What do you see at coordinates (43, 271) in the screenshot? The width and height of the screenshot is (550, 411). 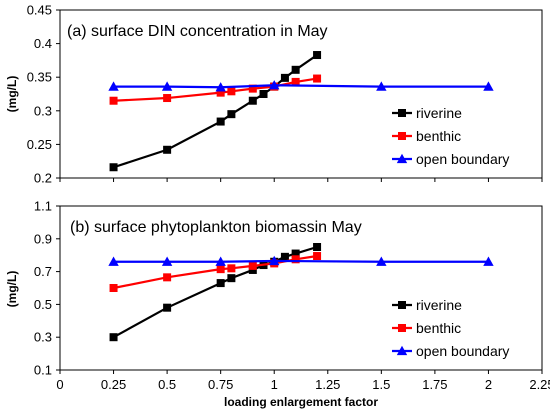 I see `y-tick-label: 0.7` at bounding box center [43, 271].